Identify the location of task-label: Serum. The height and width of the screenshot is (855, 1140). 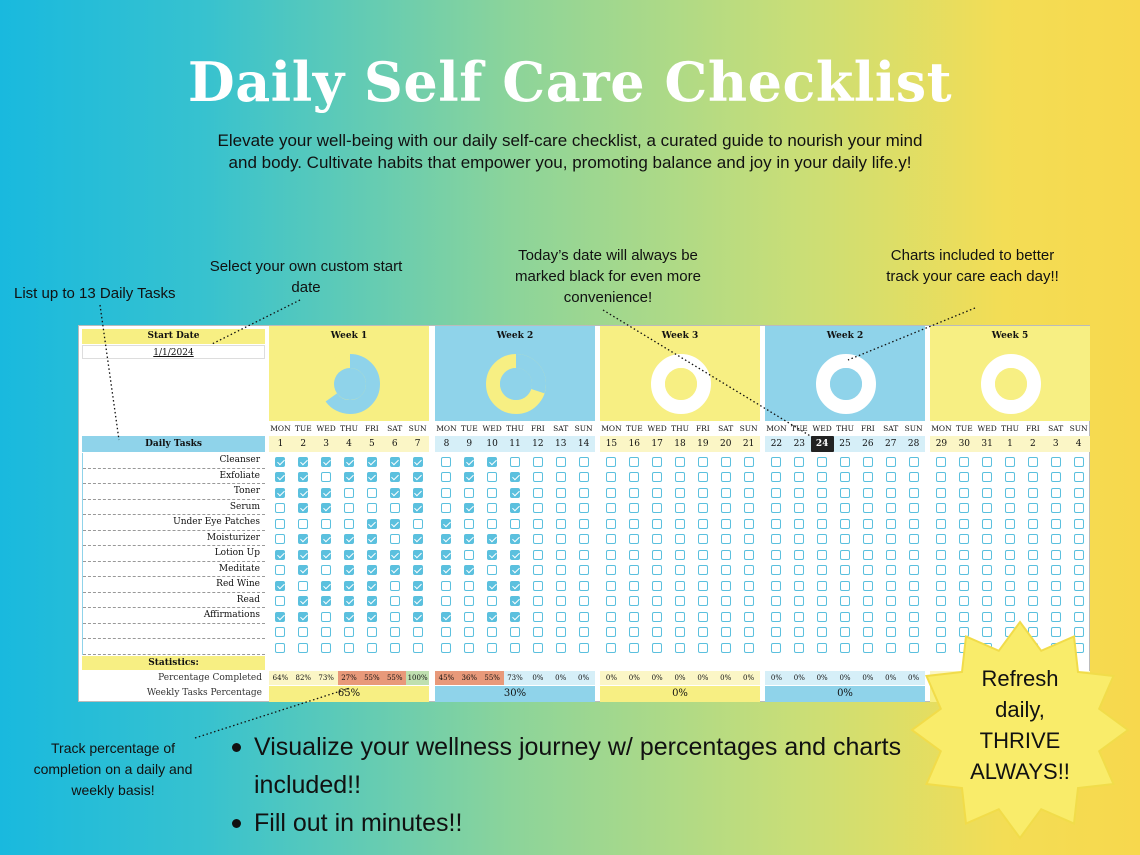
(174, 507).